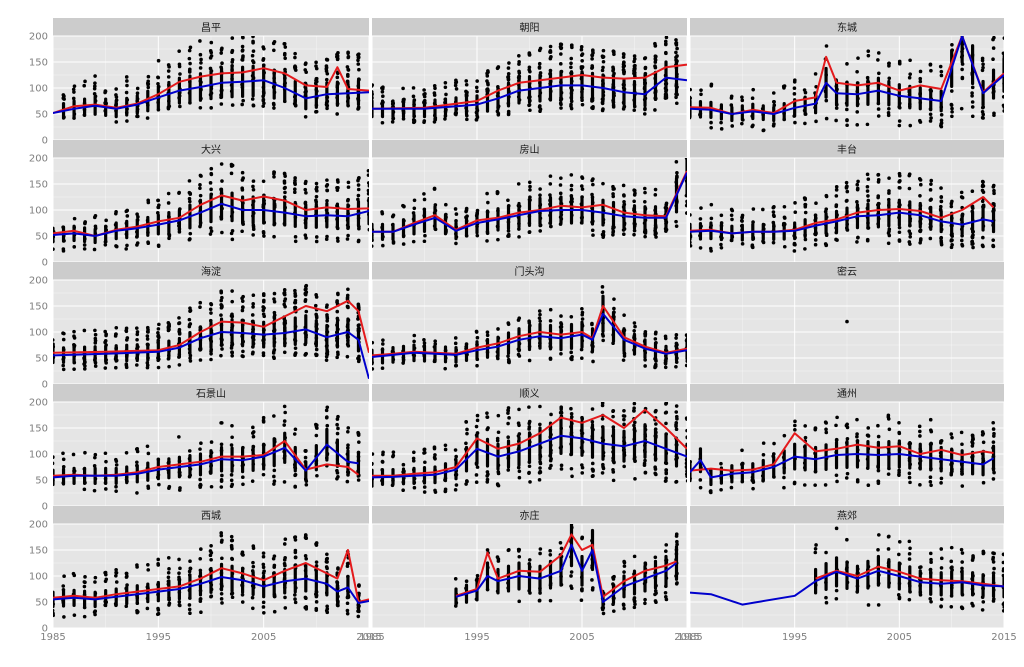 The image size is (1024, 667). Describe the element at coordinates (530, 149) in the screenshot. I see `panel-title: 房山` at that location.